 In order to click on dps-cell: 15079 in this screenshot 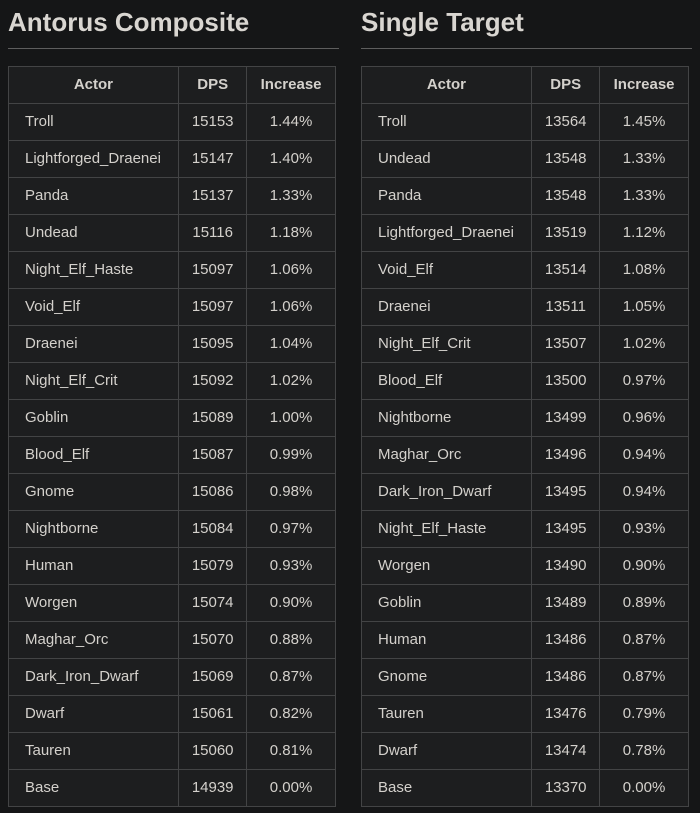, I will do `click(212, 565)`.